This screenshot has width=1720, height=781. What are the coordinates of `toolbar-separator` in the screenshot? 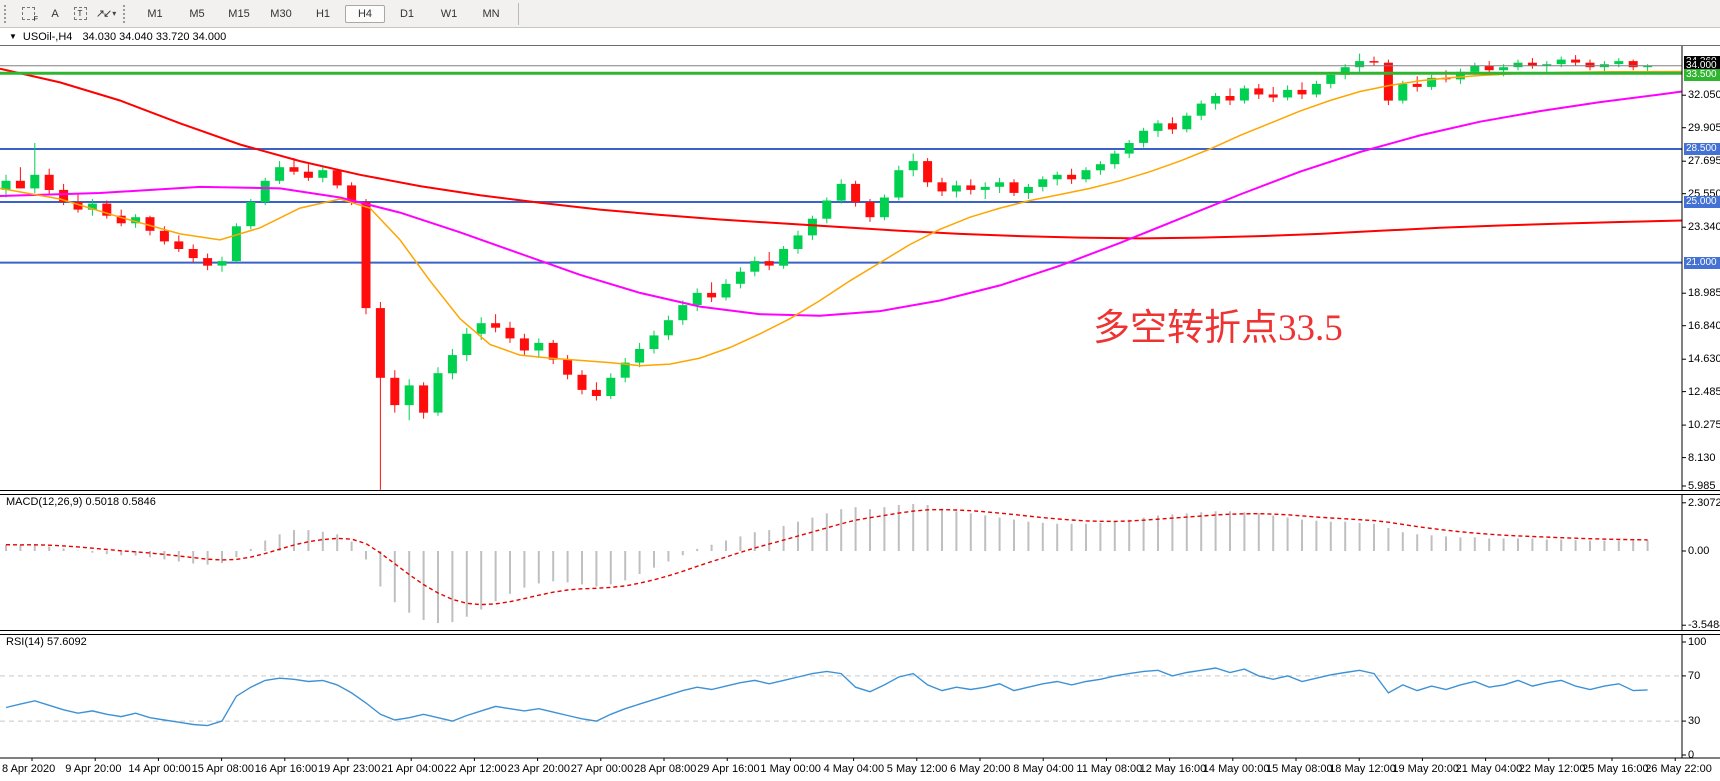 It's located at (518, 13).